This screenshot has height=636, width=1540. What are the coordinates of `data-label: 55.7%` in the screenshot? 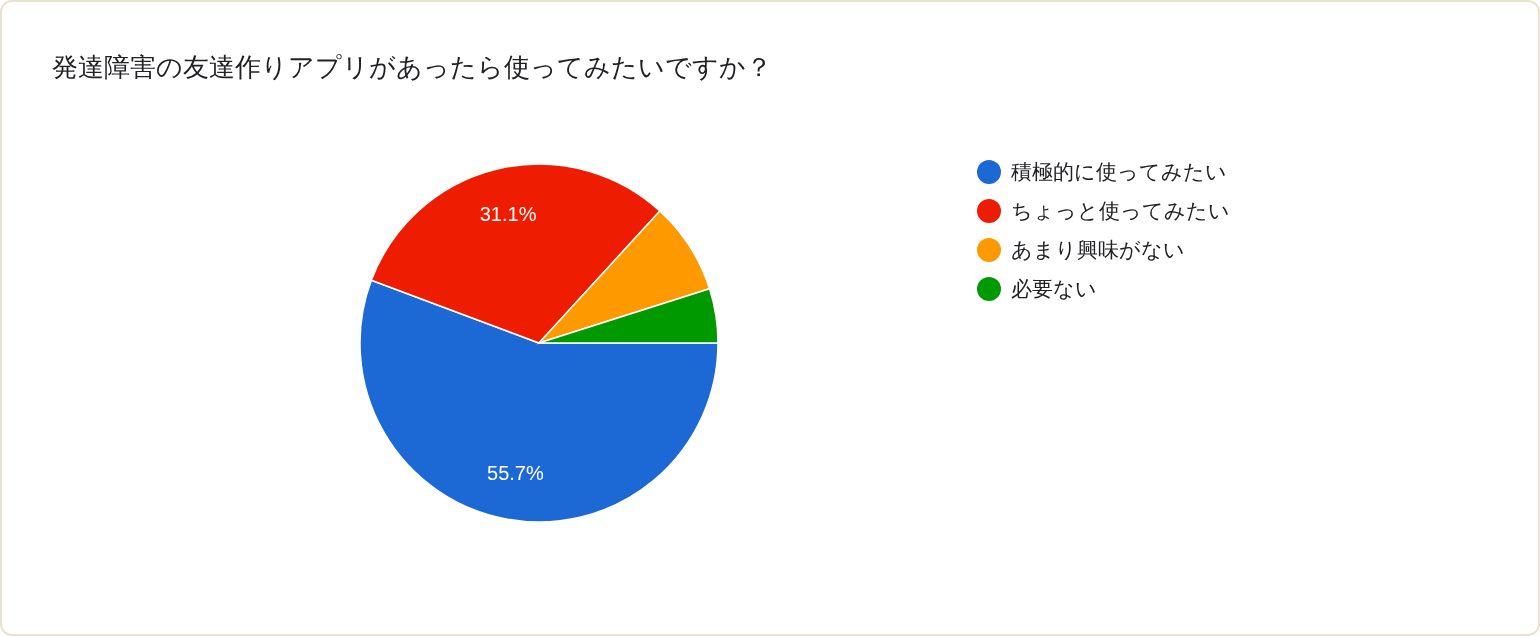 It's located at (515, 473).